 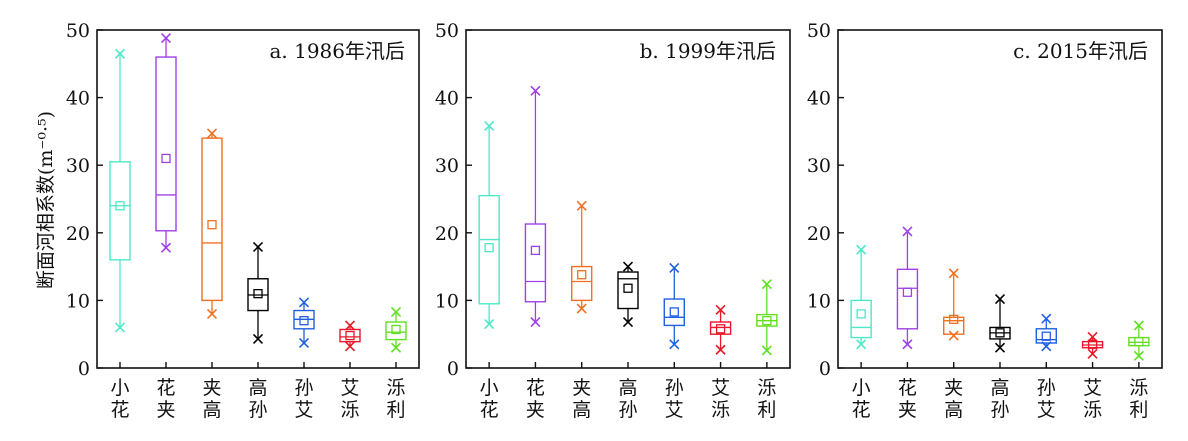 I want to click on x-category-label: 花夹, so click(x=535, y=399).